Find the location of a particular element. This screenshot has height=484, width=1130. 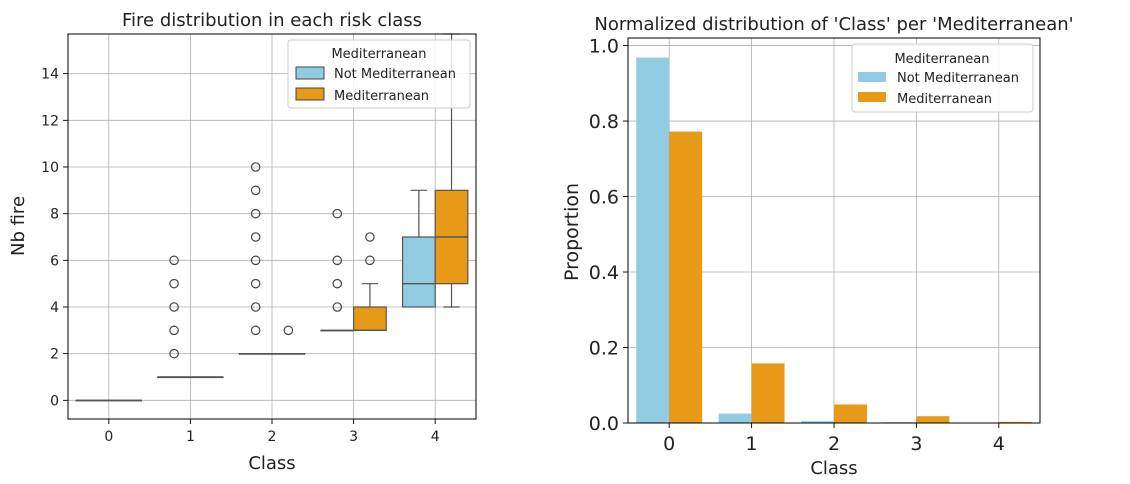

bar-chart-y-label: Proportion is located at coordinates (572, 232).